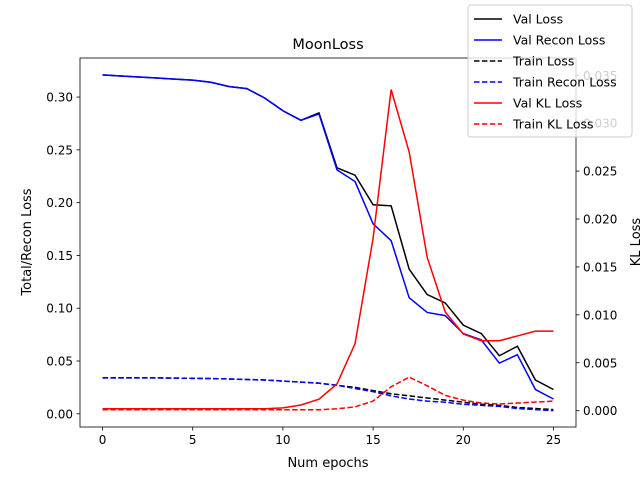 The height and width of the screenshot is (480, 640). Describe the element at coordinates (27, 242) in the screenshot. I see `y-axis-label: Total/Recon Loss` at that location.